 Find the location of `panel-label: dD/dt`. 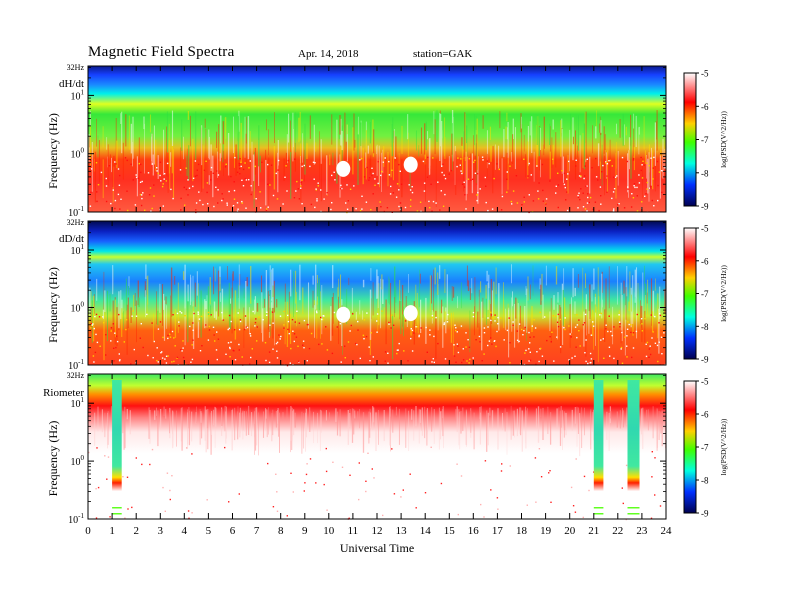

panel-label: dD/dt is located at coordinates (71, 239).